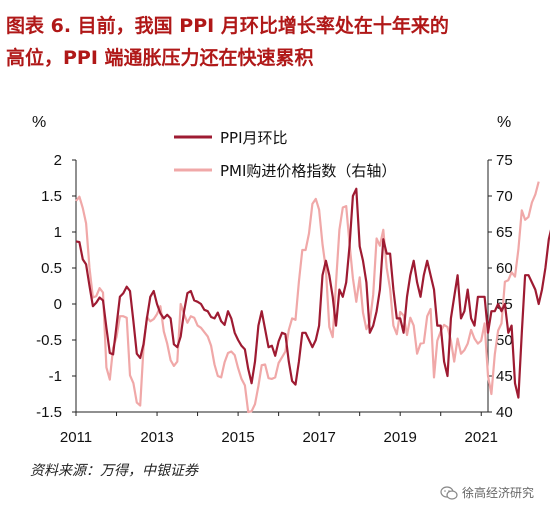 Image resolution: width=550 pixels, height=517 pixels. I want to click on x-tick-label: 2011, so click(76, 437).